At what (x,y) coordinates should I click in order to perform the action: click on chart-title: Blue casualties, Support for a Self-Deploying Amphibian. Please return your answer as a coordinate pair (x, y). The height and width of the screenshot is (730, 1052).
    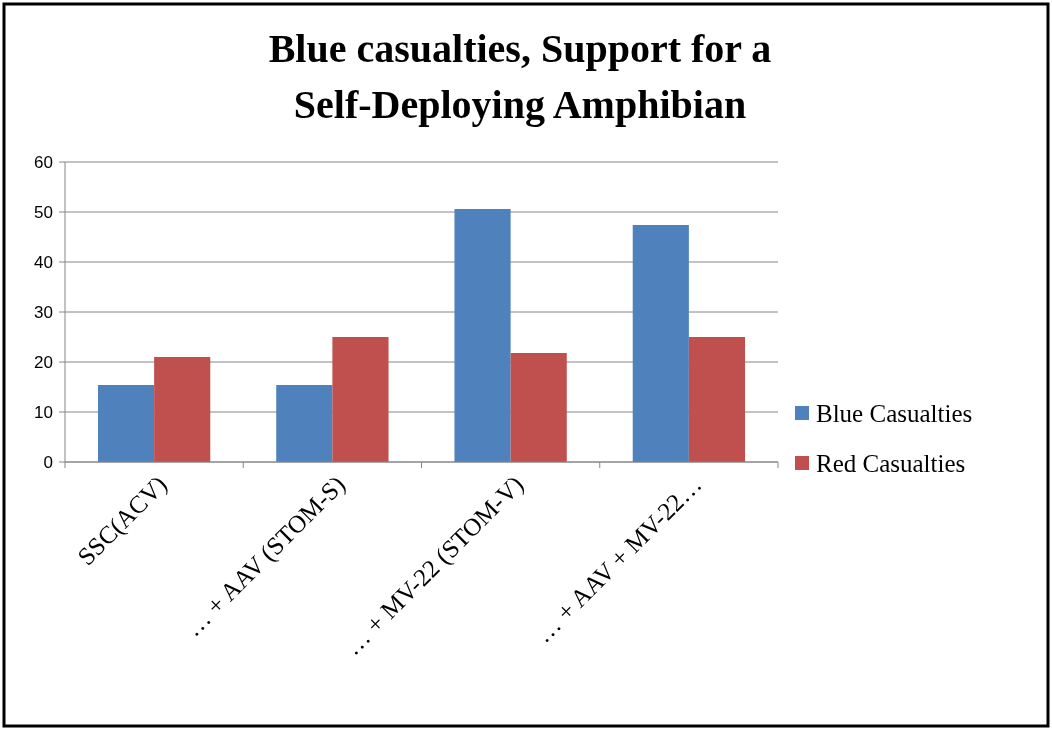
    Looking at the image, I should click on (520, 76).